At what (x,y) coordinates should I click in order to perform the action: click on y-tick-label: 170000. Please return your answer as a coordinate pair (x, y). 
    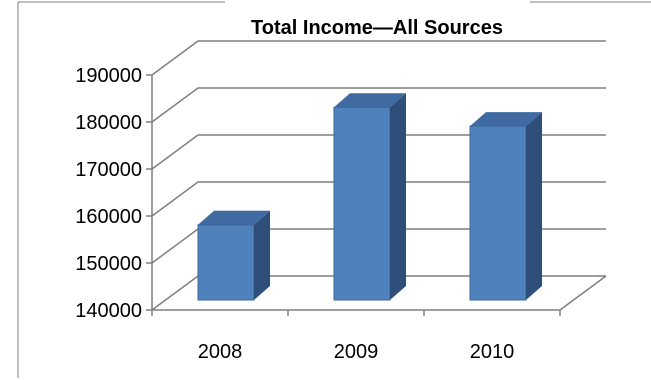
    Looking at the image, I should click on (108, 170).